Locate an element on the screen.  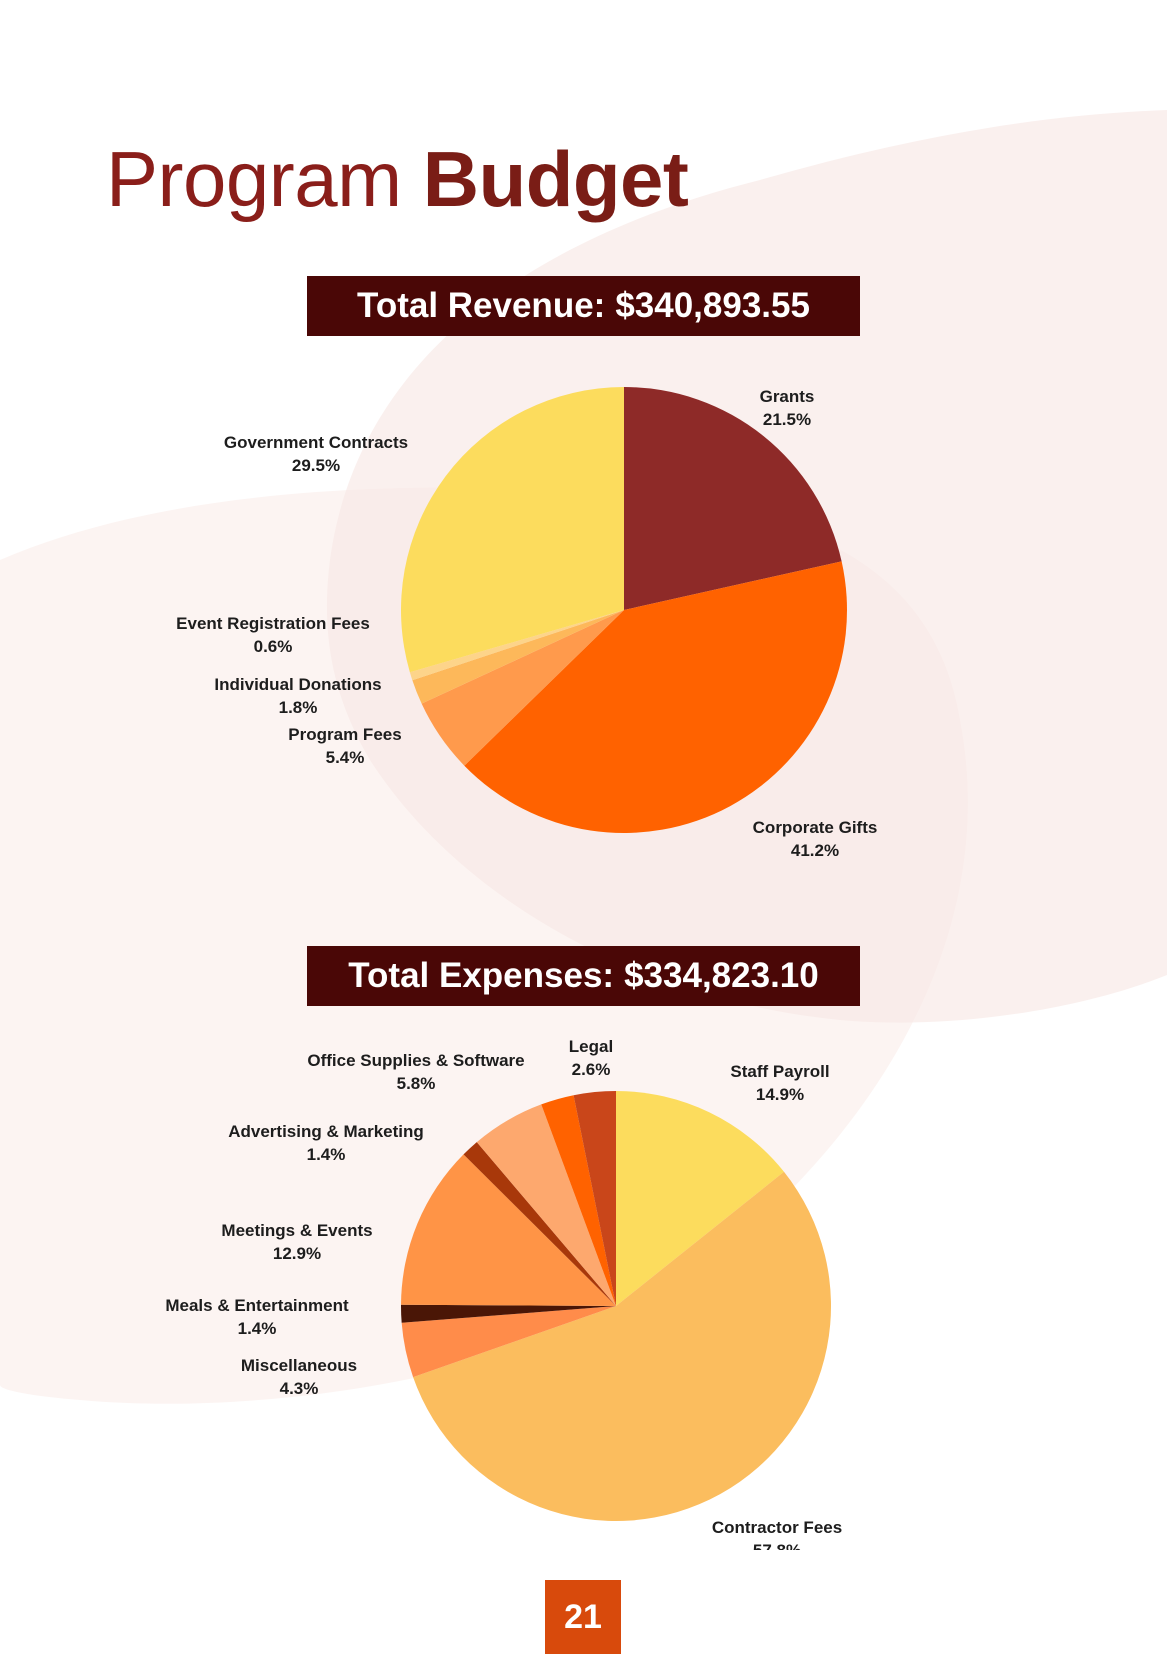
slice-value-corporate-gifts: 41.2% is located at coordinates (815, 850).